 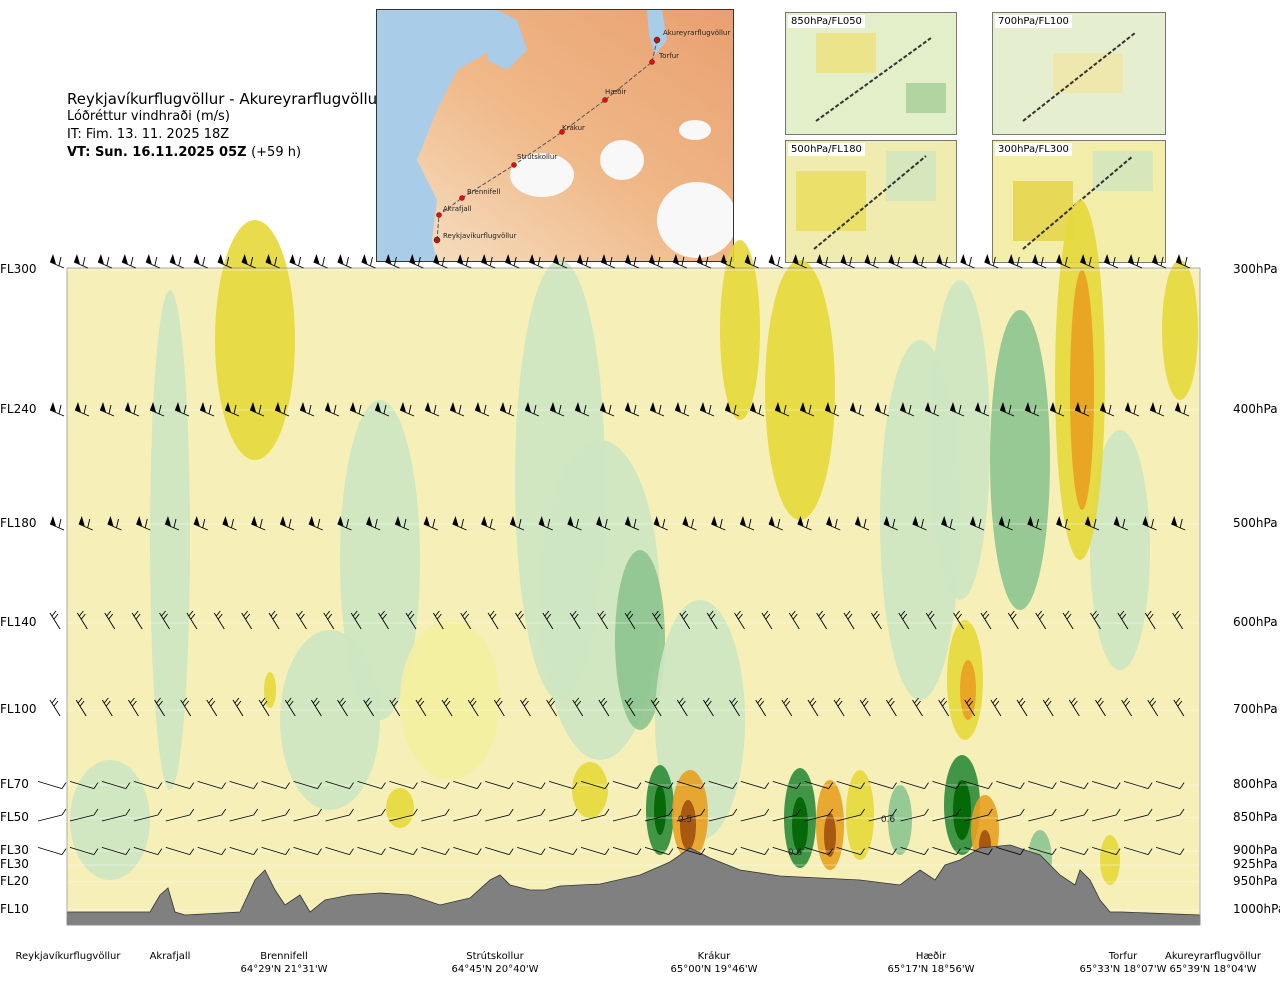 I want to click on x-location-label-4: Krákur 65°00'N 19°46'W, so click(x=714, y=963).